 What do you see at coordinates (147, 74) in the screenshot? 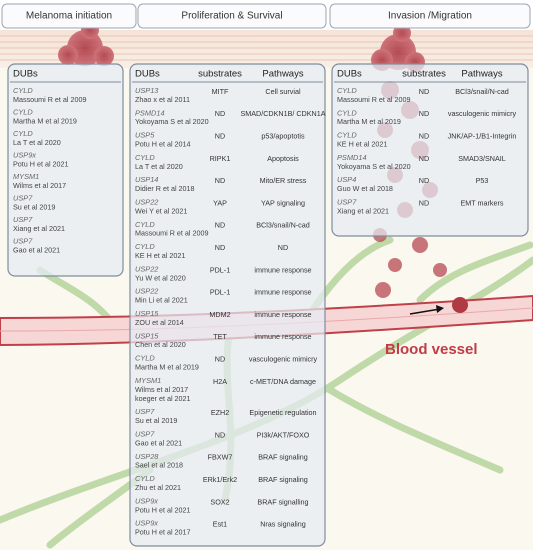
I see `column-header: DUBs` at bounding box center [147, 74].